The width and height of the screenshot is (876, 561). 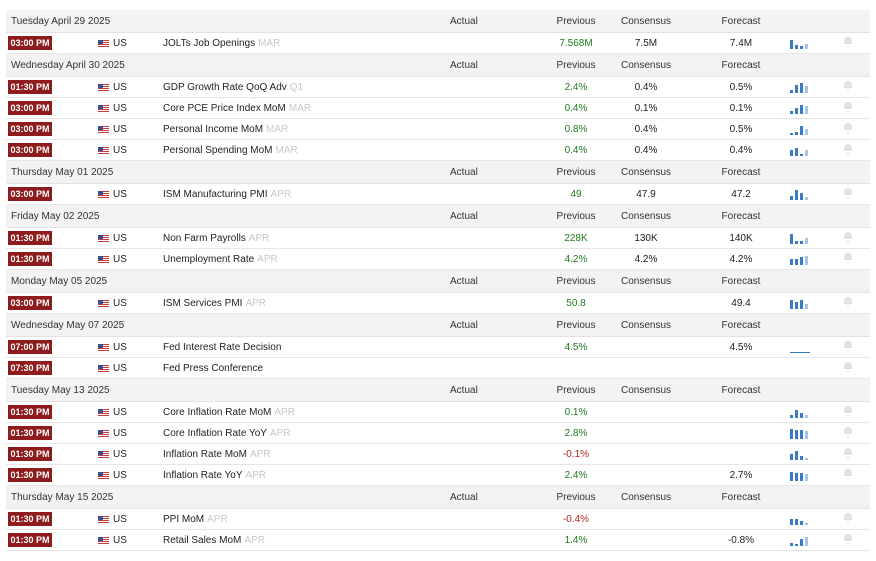 I want to click on event-time-badge: 03:00 PM, so click(x=30, y=303).